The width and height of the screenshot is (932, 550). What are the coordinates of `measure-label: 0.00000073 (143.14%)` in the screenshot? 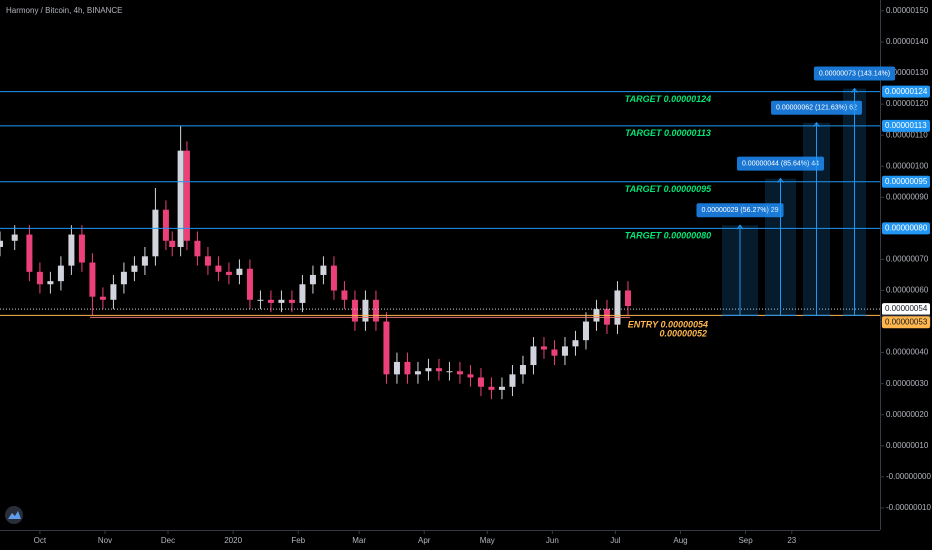 It's located at (854, 73).